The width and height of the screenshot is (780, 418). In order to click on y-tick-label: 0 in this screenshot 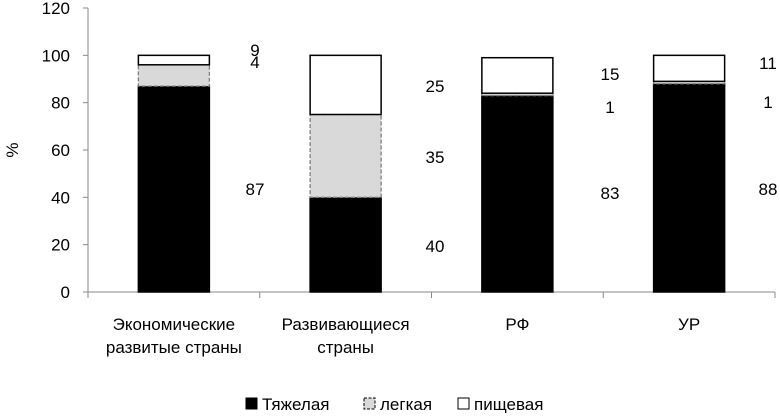, I will do `click(65, 292)`.